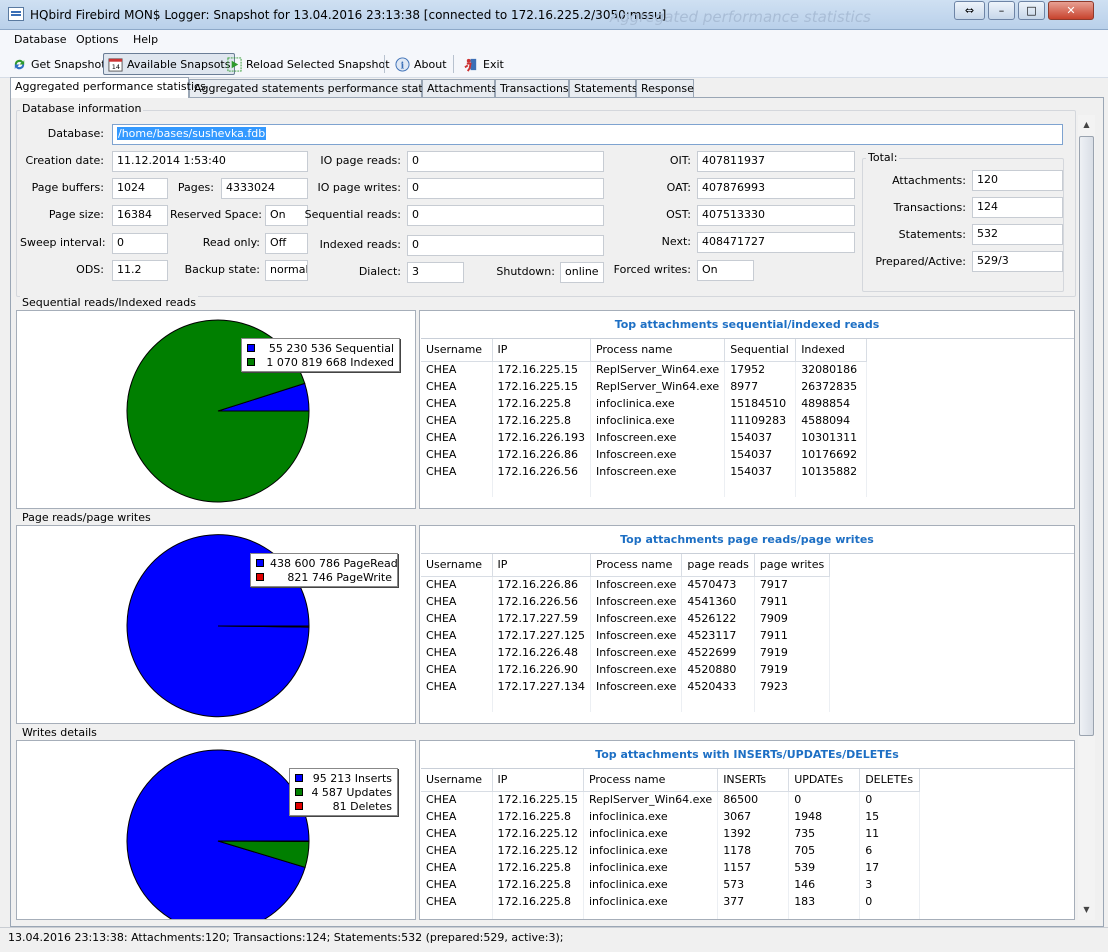  I want to click on minimize-icon: –, so click(1001, 10).